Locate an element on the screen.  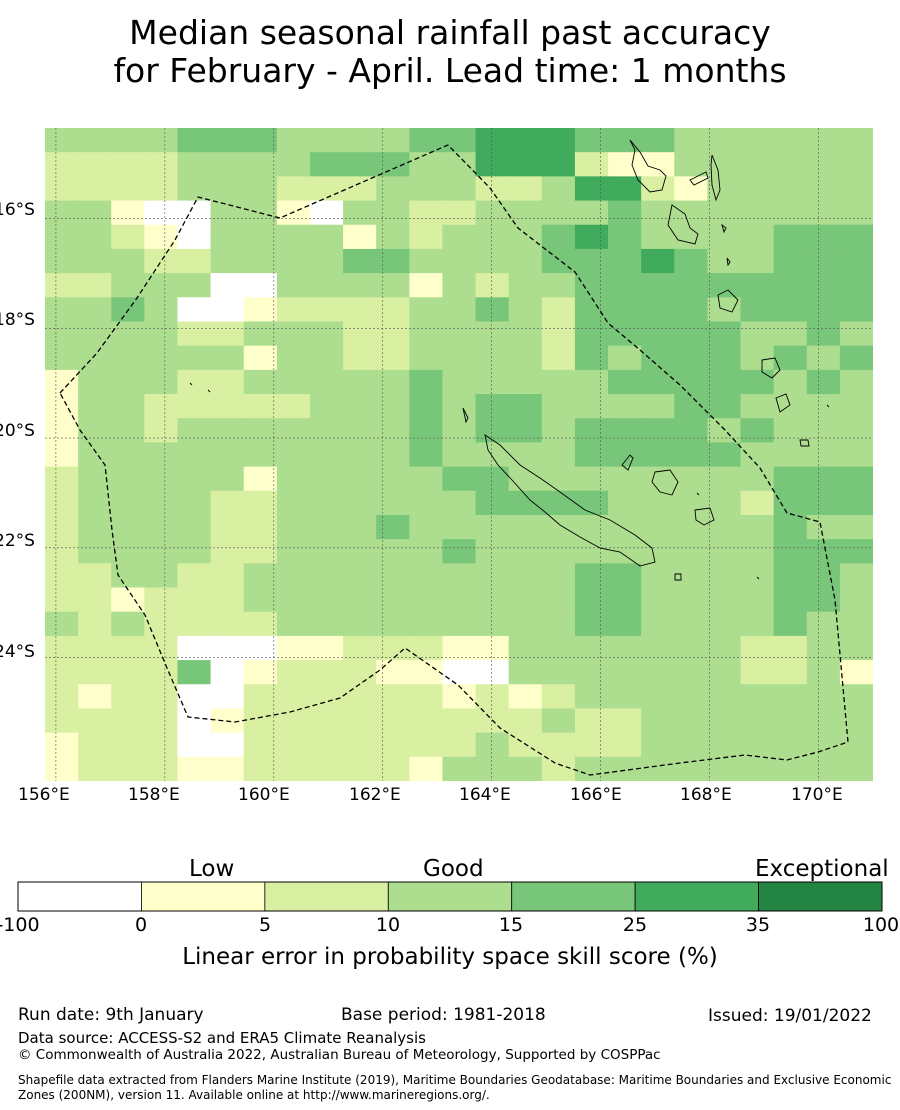
colorbar-category-low: Low is located at coordinates (212, 869).